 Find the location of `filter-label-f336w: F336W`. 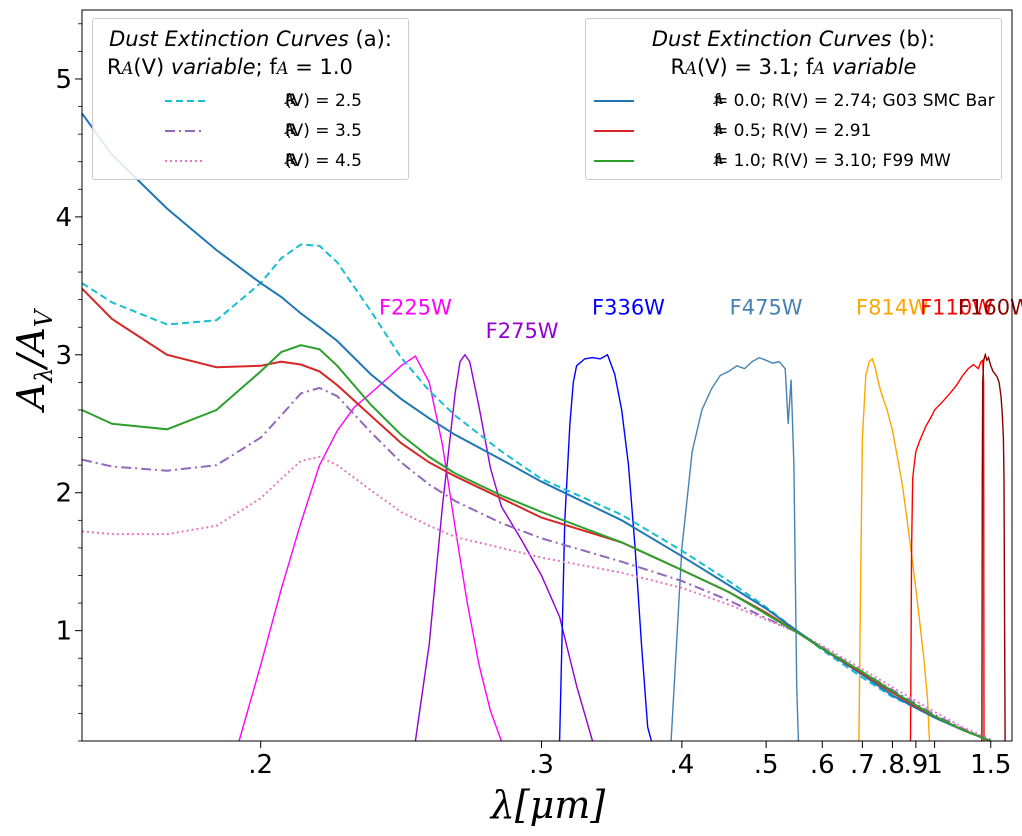

filter-label-f336w: F336W is located at coordinates (628, 308).